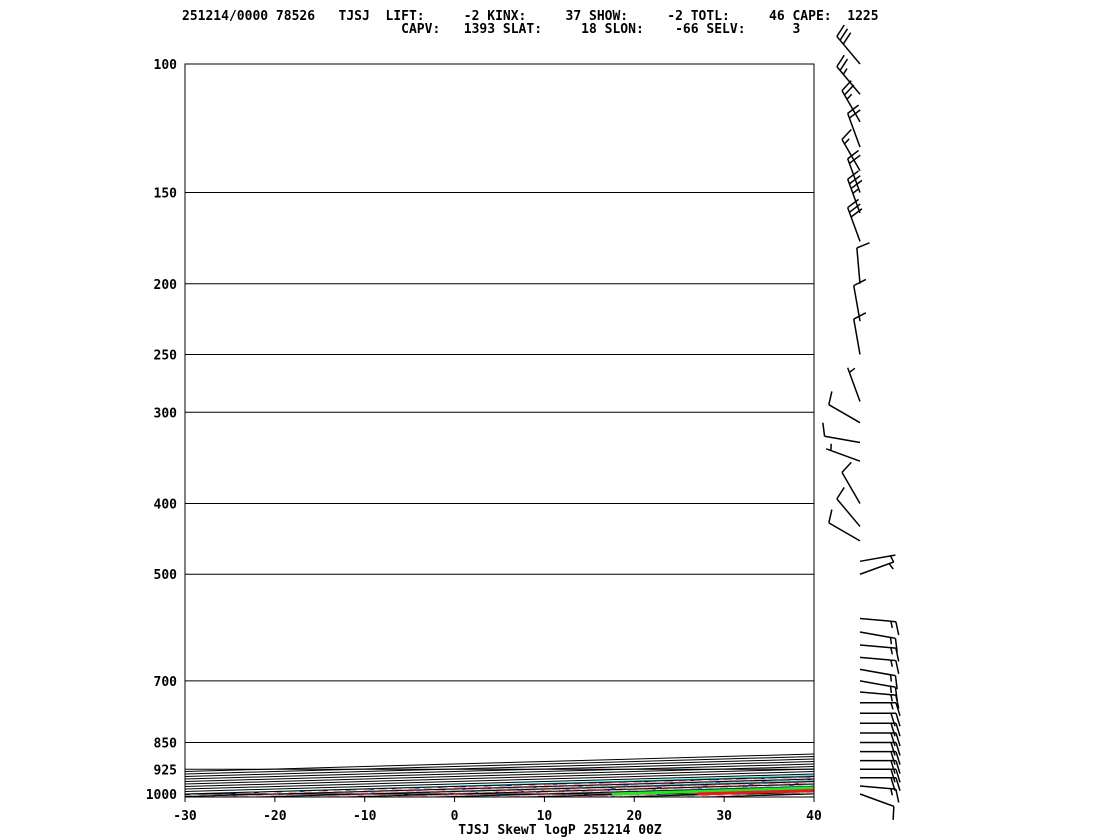 This screenshot has width=1120, height=840. I want to click on pressure-label-400: 400, so click(166, 505).